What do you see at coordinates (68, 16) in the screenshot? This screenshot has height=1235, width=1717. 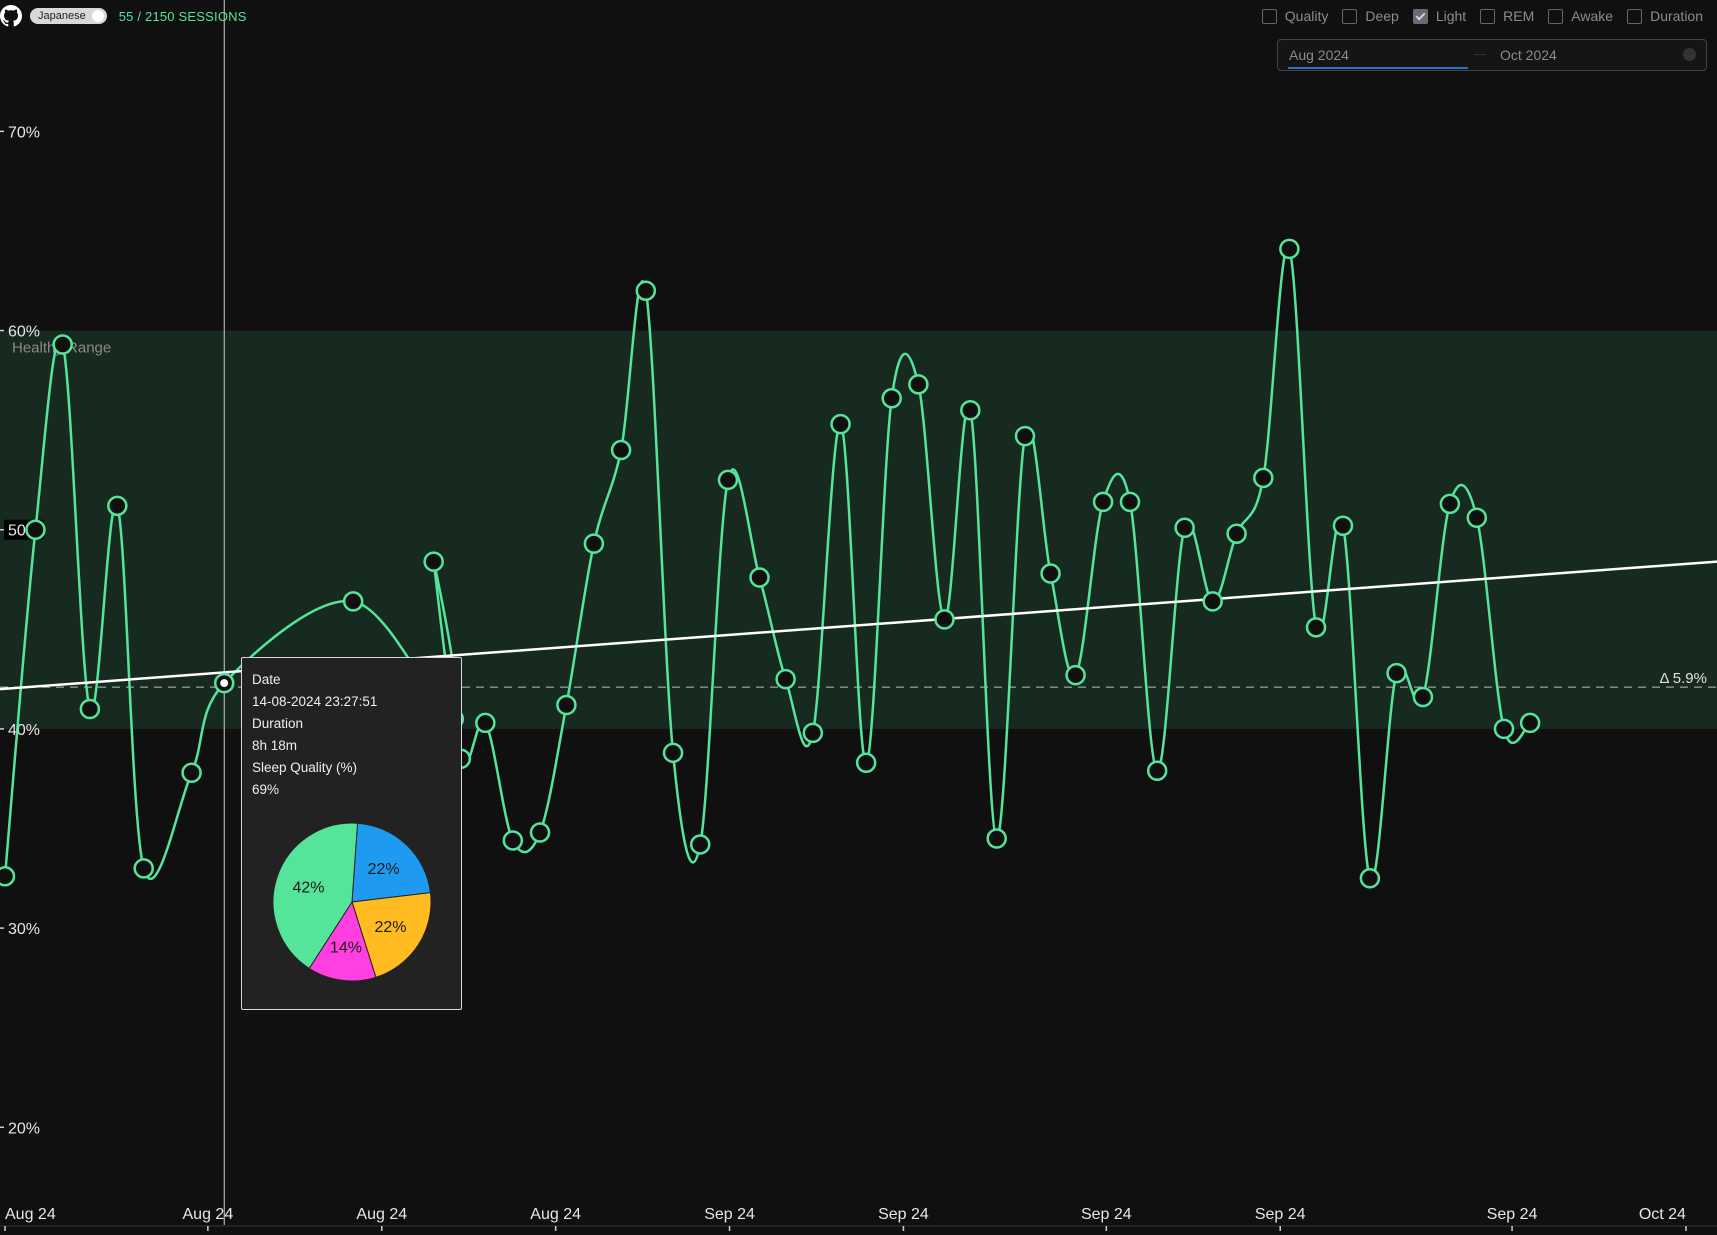 I see `language-toggle: Japanese` at bounding box center [68, 16].